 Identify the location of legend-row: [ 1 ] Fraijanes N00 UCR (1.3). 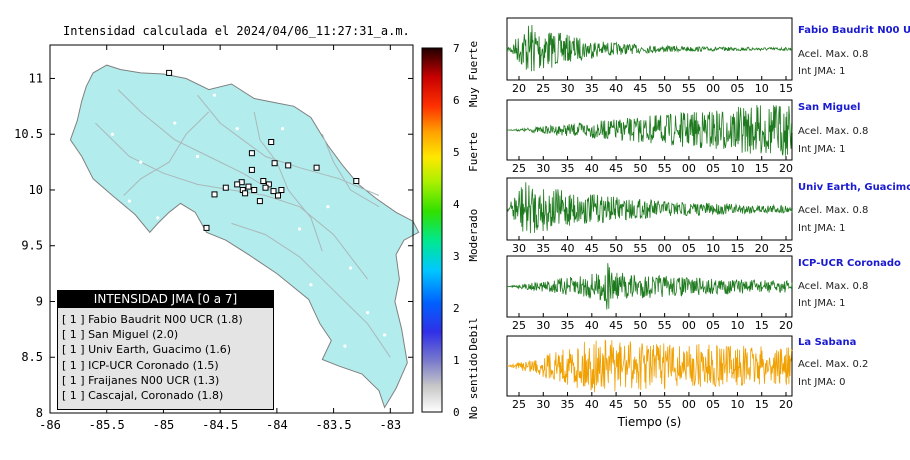
(141, 380).